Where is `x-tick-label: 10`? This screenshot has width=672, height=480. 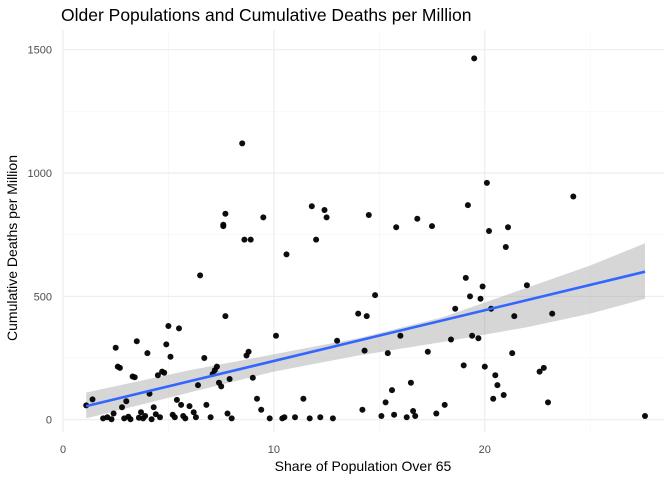
x-tick-label: 10 is located at coordinates (274, 450).